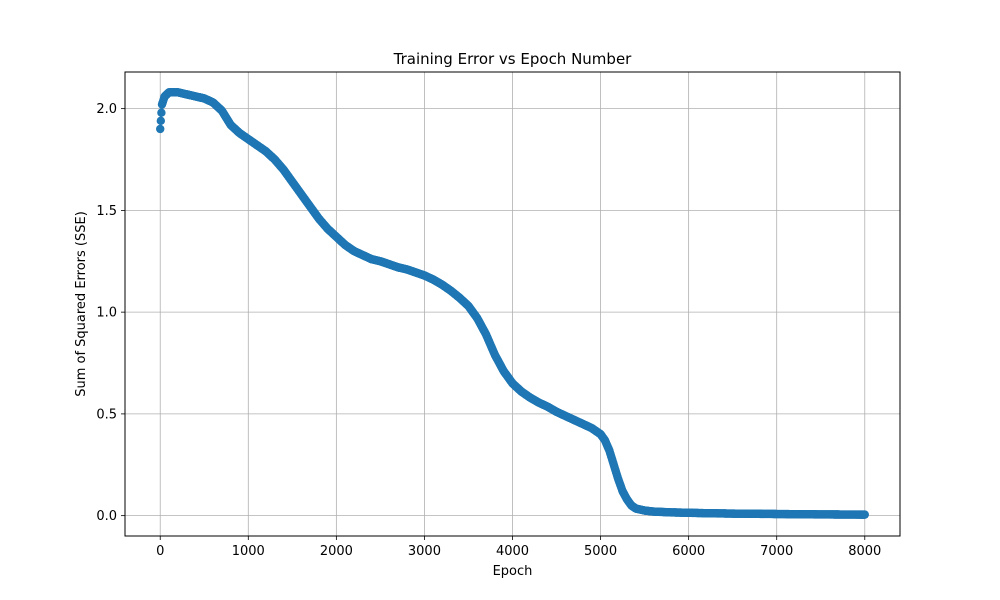 Image resolution: width=1000 pixels, height=600 pixels. What do you see at coordinates (864, 551) in the screenshot?
I see `x-tick-label: 8000` at bounding box center [864, 551].